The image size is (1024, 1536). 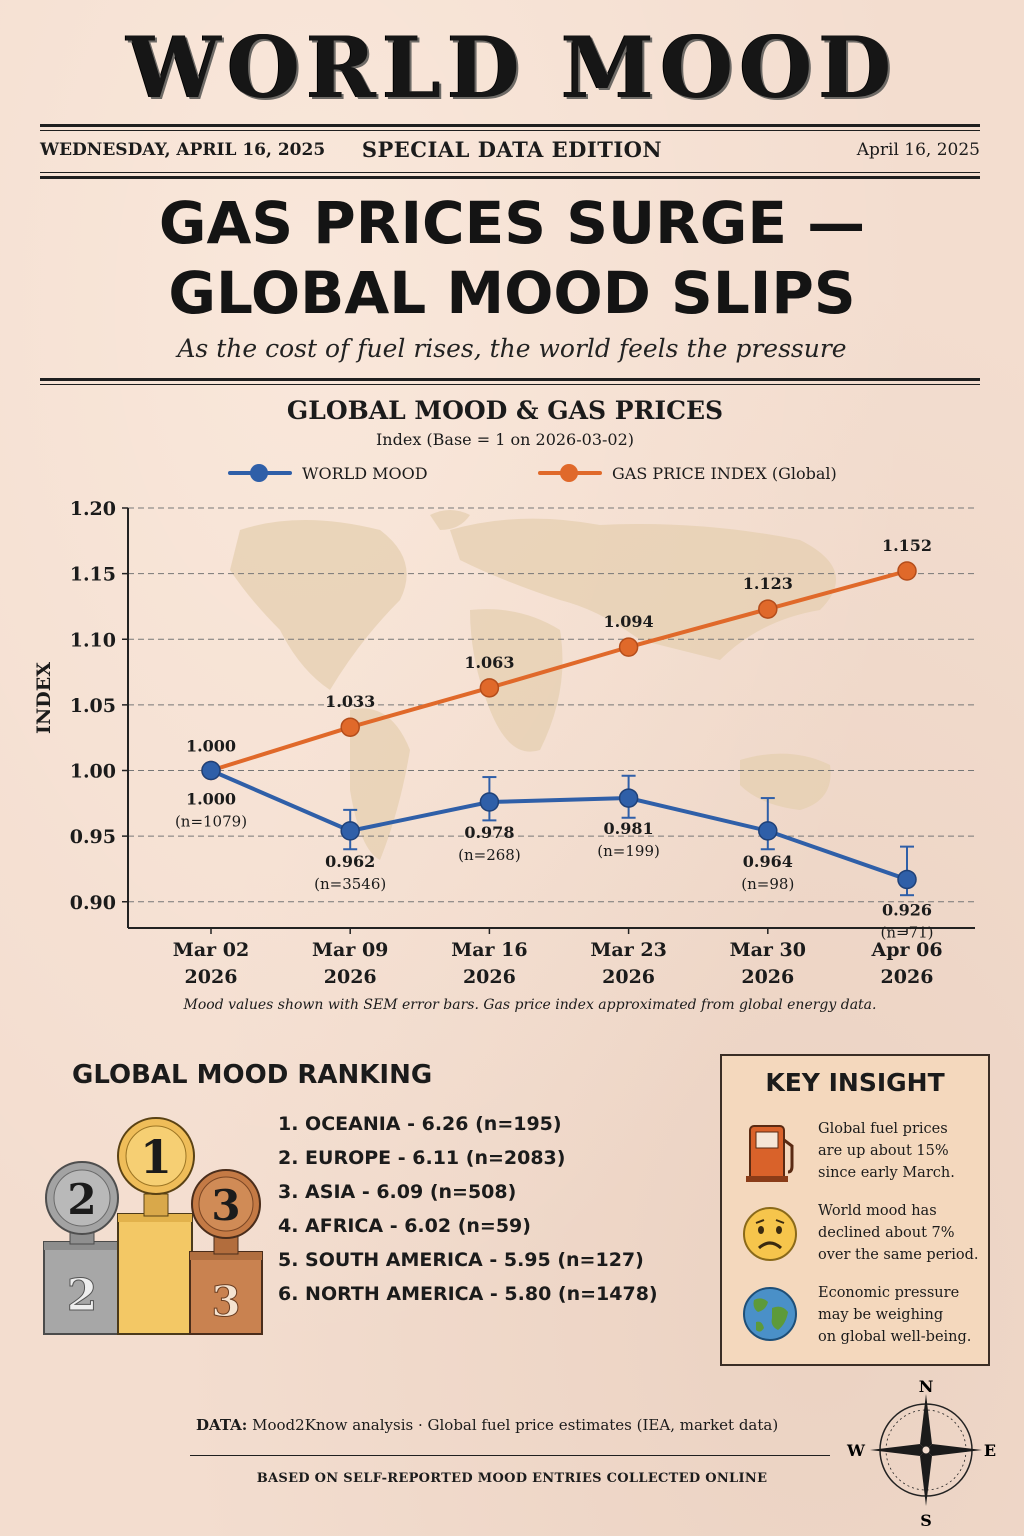 I want to click on gold-medal-number: 1, so click(x=156, y=1157).